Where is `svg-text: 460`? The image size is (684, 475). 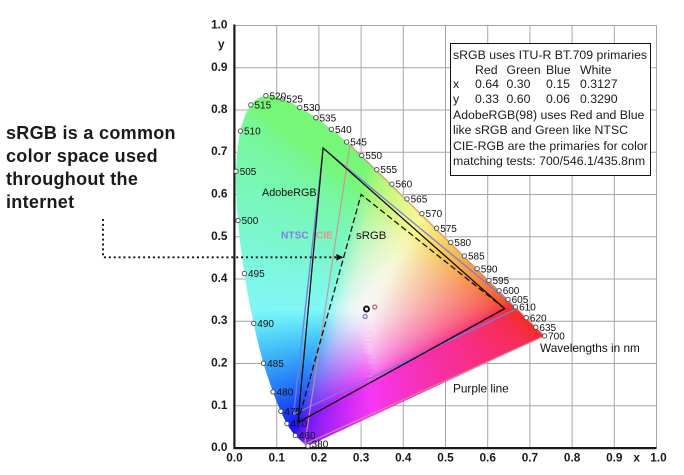
svg-text: 460 is located at coordinates (307, 436).